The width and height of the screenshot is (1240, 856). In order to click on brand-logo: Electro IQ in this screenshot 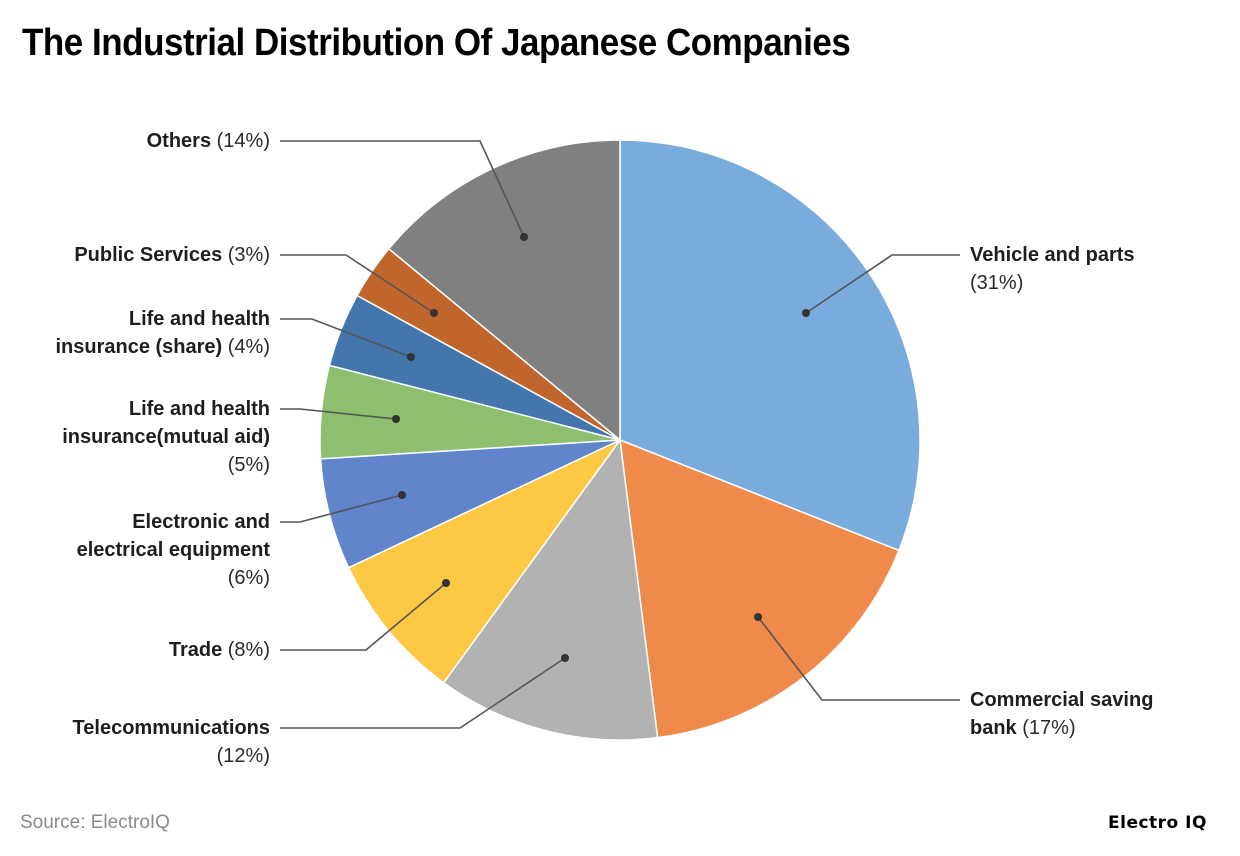, I will do `click(1157, 823)`.